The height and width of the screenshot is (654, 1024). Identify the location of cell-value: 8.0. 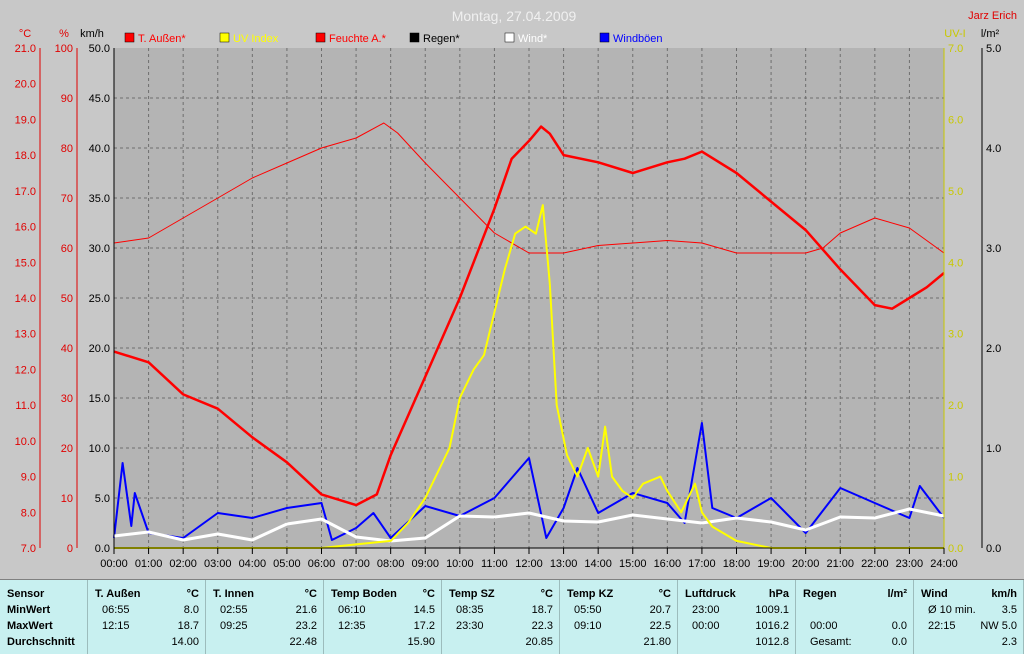
(191, 610).